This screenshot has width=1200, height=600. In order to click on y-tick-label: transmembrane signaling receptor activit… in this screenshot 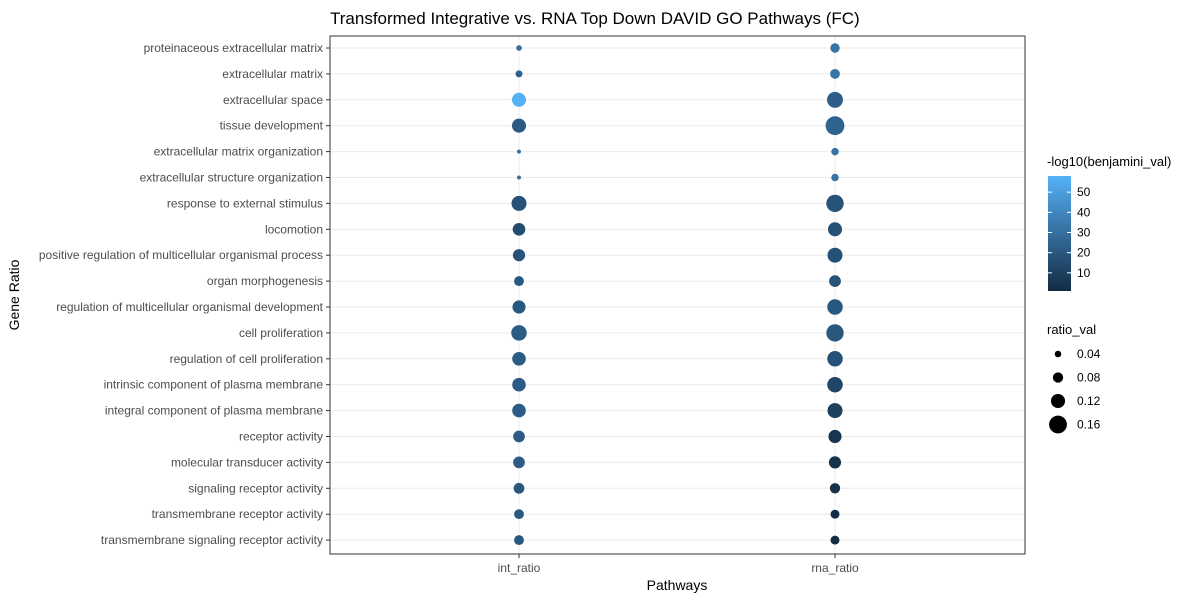, I will do `click(212, 540)`.